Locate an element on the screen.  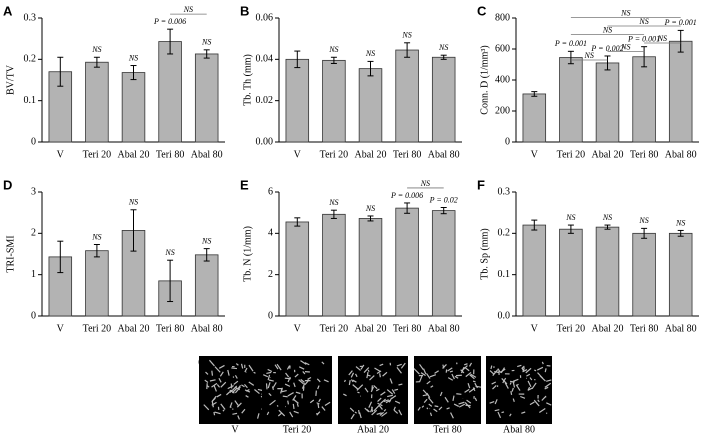
annotation: P = 0.002 is located at coordinates (606, 48).